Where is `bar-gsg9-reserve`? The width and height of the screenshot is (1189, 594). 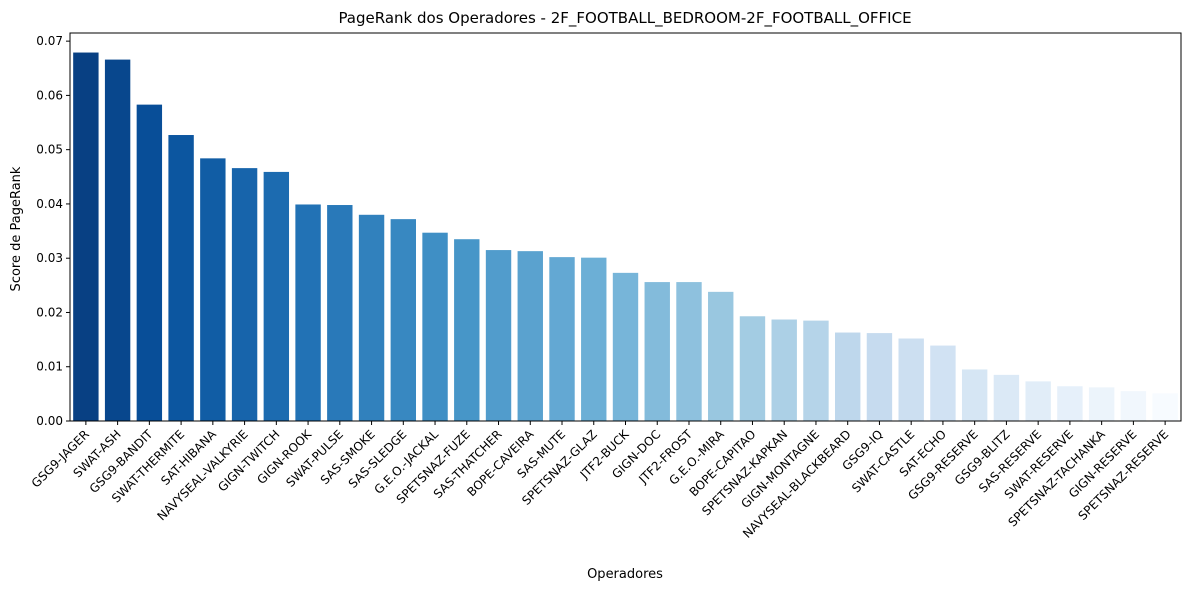
bar-gsg9-reserve is located at coordinates (974, 395).